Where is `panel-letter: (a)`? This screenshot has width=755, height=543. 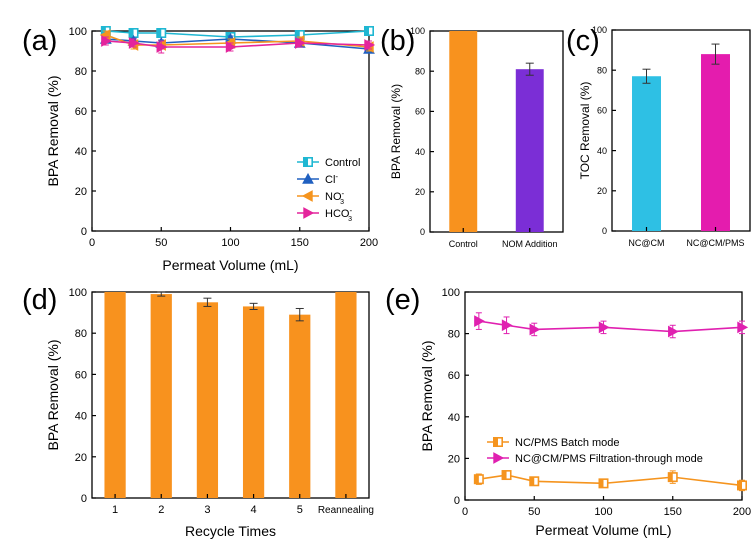 panel-letter: (a) is located at coordinates (39, 41).